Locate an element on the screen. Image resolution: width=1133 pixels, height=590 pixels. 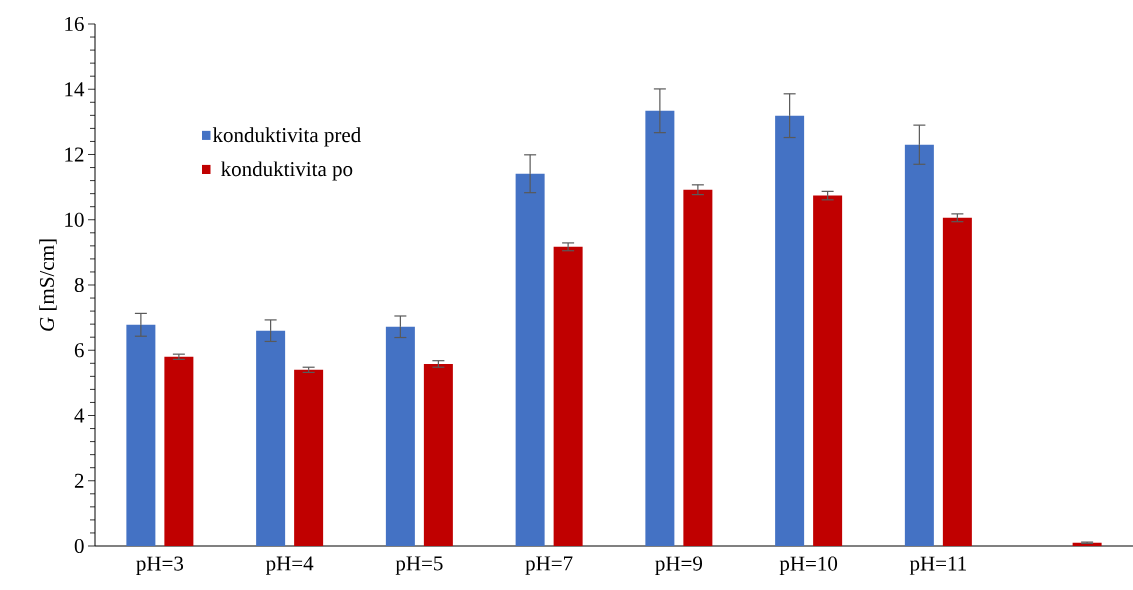
y-tick-label: 10 is located at coordinates (74, 219).